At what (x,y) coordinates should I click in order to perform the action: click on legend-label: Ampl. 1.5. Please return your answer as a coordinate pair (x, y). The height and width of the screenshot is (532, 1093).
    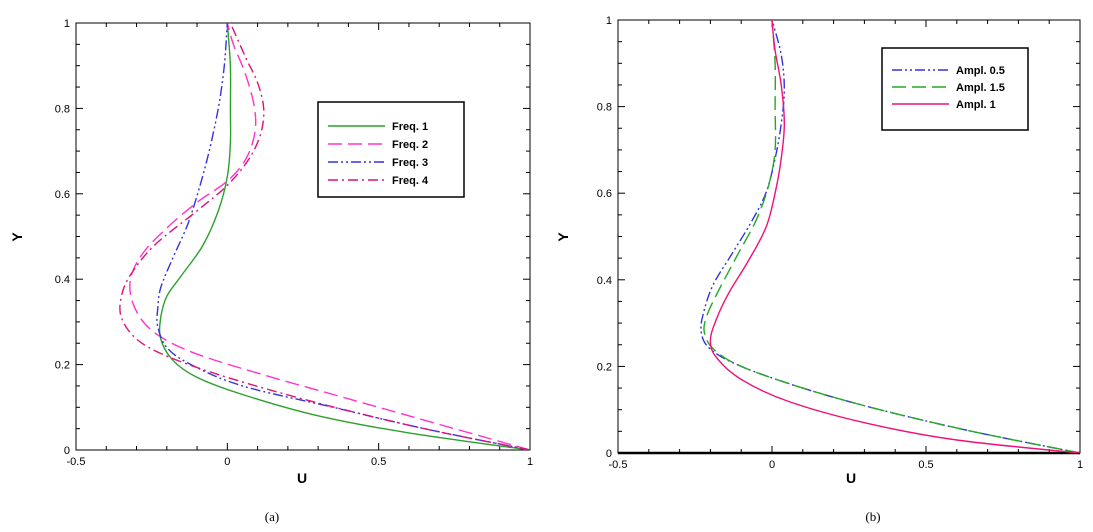
    Looking at the image, I should click on (980, 88).